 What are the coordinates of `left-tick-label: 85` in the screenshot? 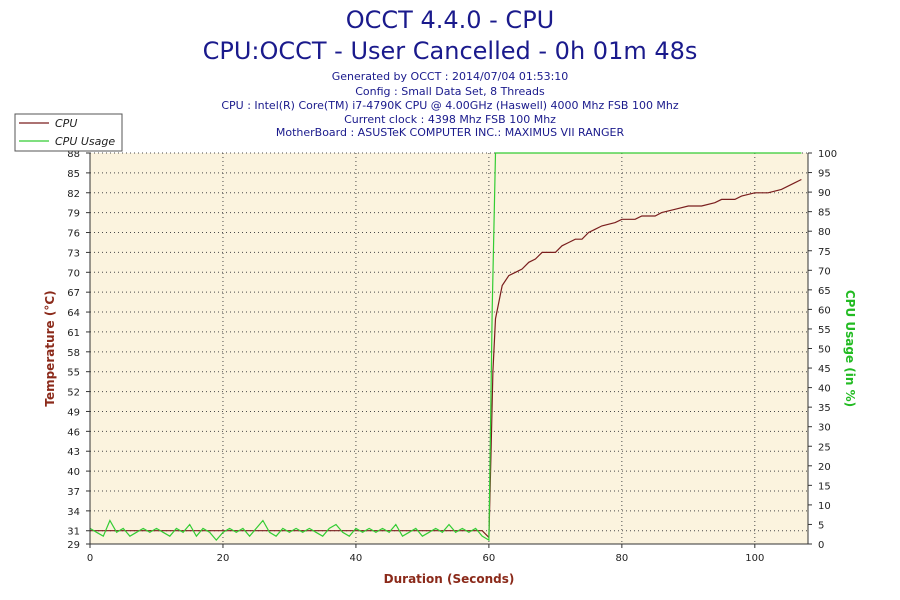 It's located at (73, 174).